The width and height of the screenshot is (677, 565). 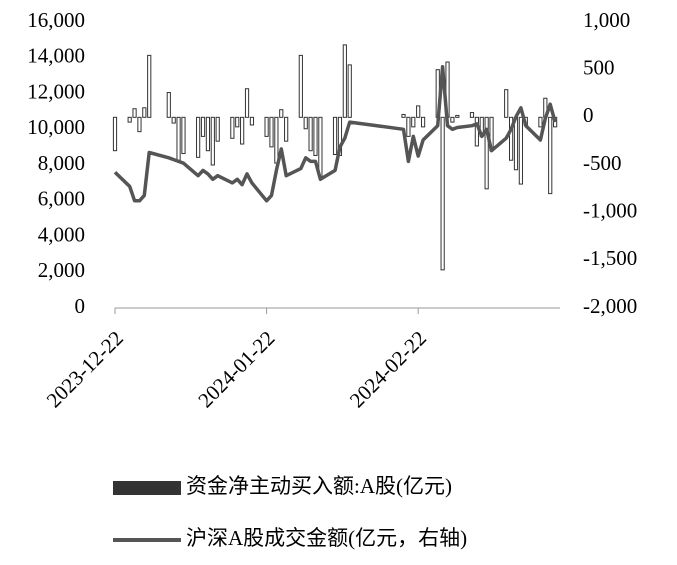 I want to click on y2-tick-label: -1,500, so click(x=610, y=258).